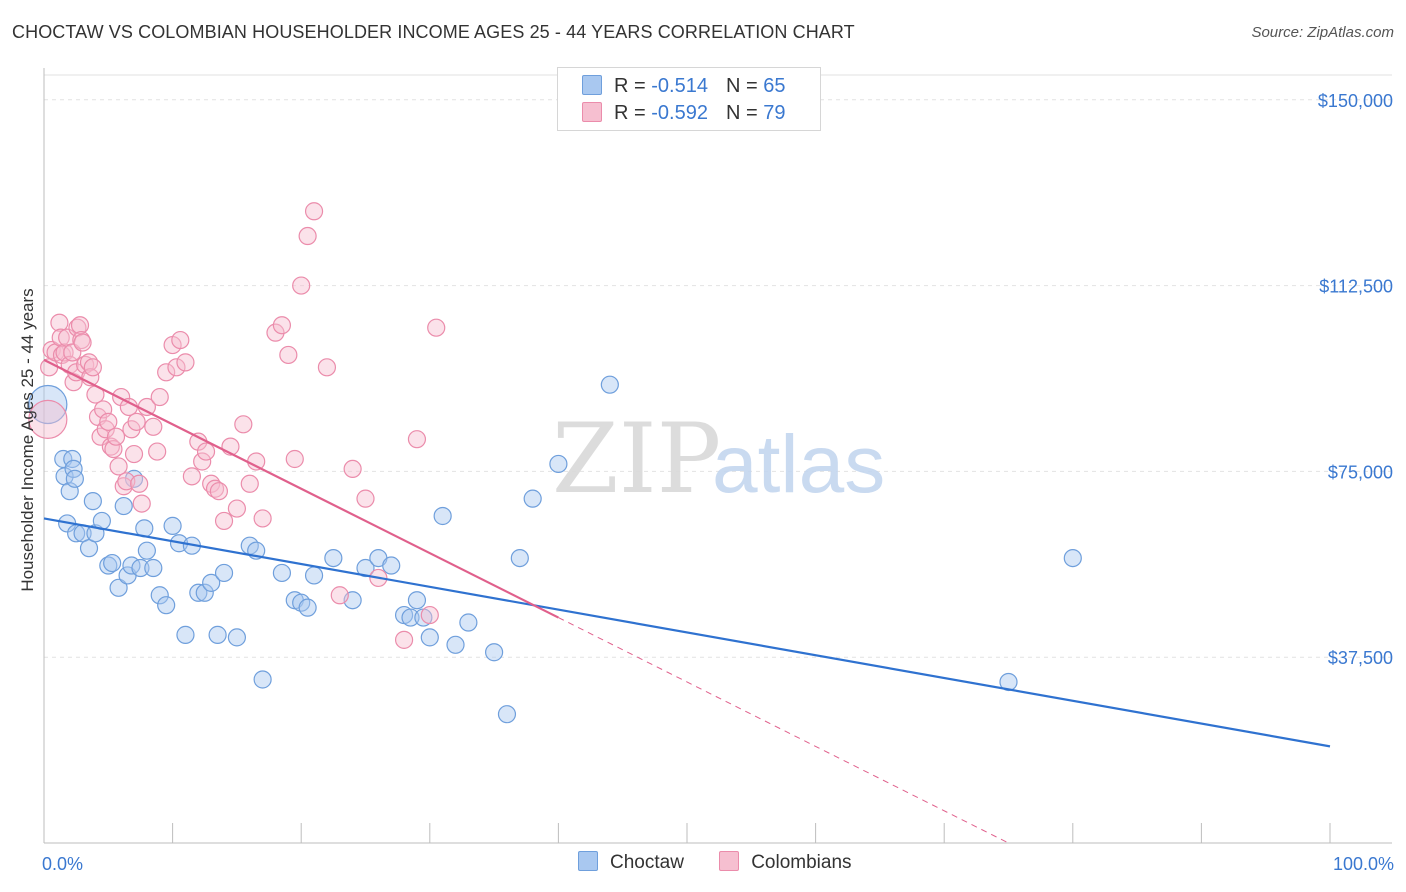  Describe the element at coordinates (1356, 287) in the screenshot. I see `y-tick-label: $112,500` at that location.